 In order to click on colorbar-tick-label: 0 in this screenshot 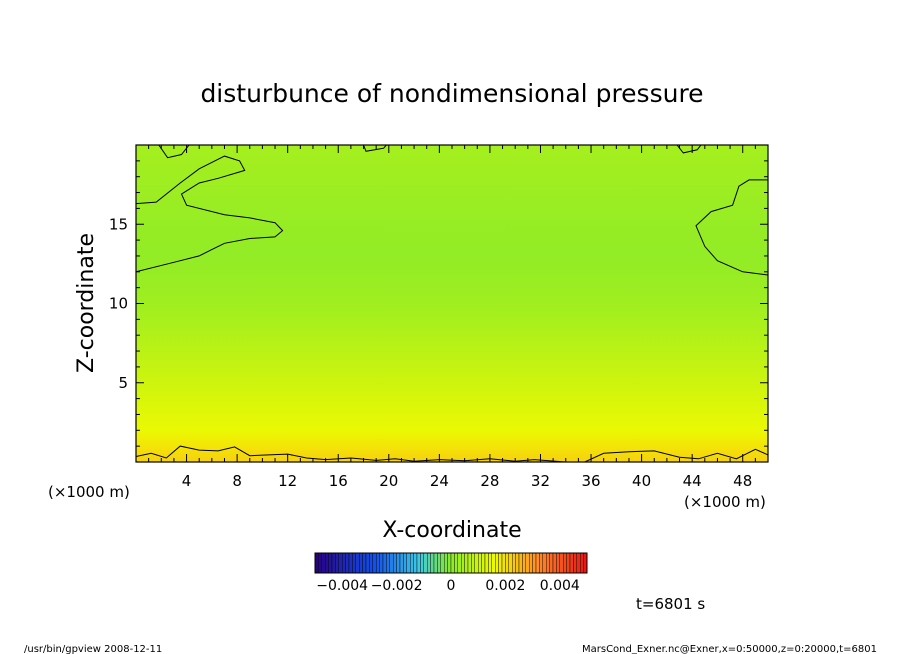, I will do `click(451, 586)`.